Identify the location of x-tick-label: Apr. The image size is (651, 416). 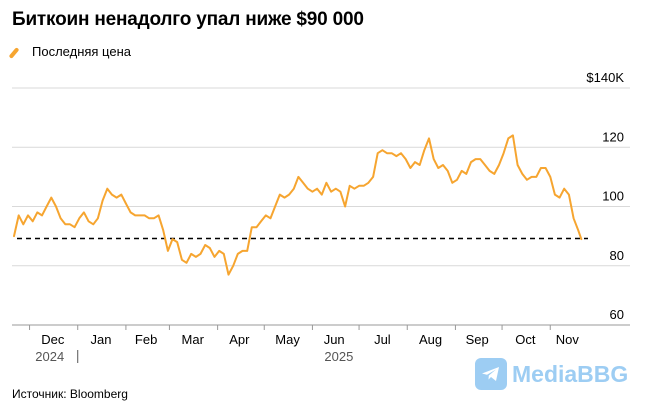
(239, 339).